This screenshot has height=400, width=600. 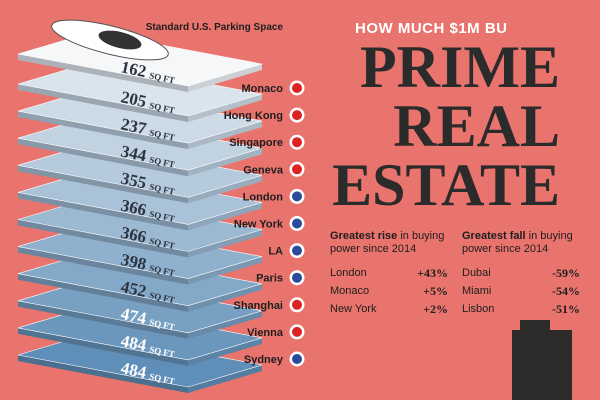 I want to click on city-label: Shanghai, so click(x=258, y=306).